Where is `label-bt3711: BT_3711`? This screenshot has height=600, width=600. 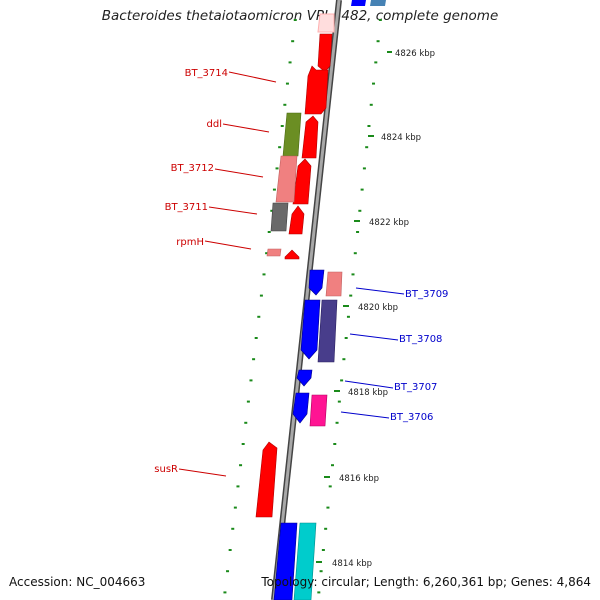
label-bt3711: BT_3711 is located at coordinates (186, 207).